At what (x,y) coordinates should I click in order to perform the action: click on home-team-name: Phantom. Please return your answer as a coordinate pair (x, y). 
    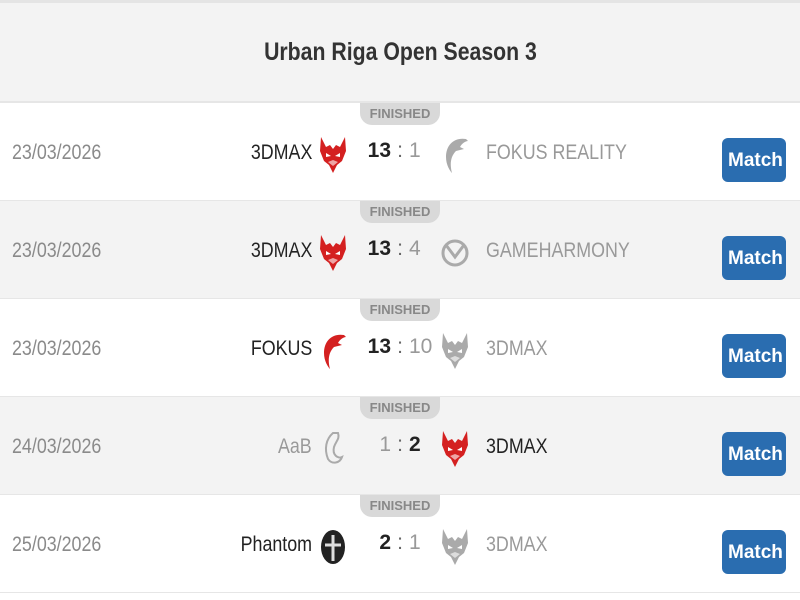
    Looking at the image, I should click on (276, 544).